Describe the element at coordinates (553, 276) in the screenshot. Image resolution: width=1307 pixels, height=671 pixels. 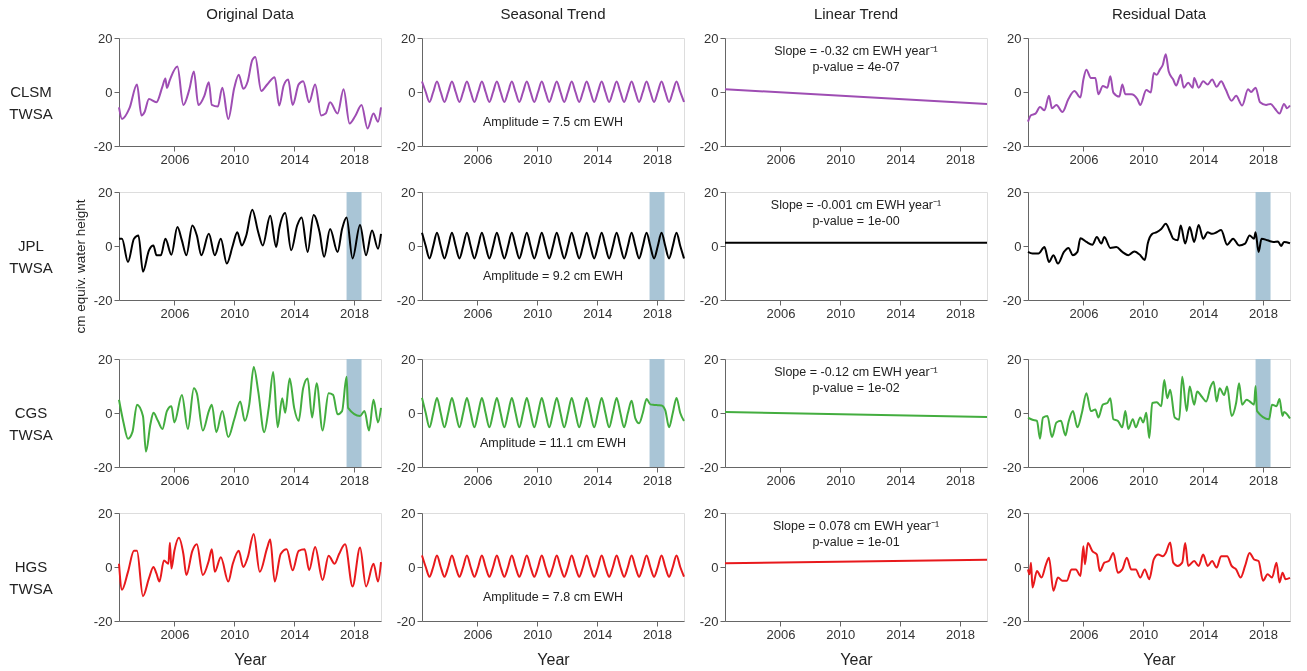
I see `annotation: Amplitude = 9.2 cm EWH` at that location.